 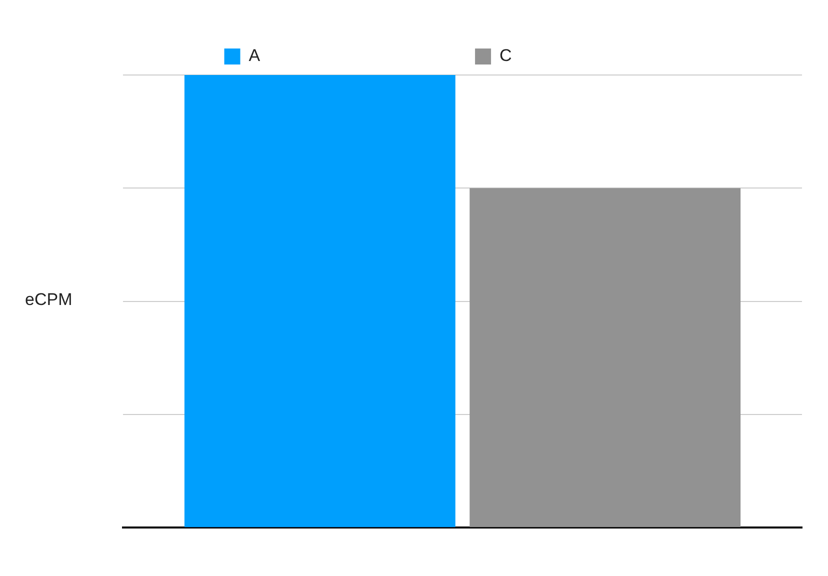 What do you see at coordinates (48, 300) in the screenshot?
I see `y-axis-title: eCPM` at bounding box center [48, 300].